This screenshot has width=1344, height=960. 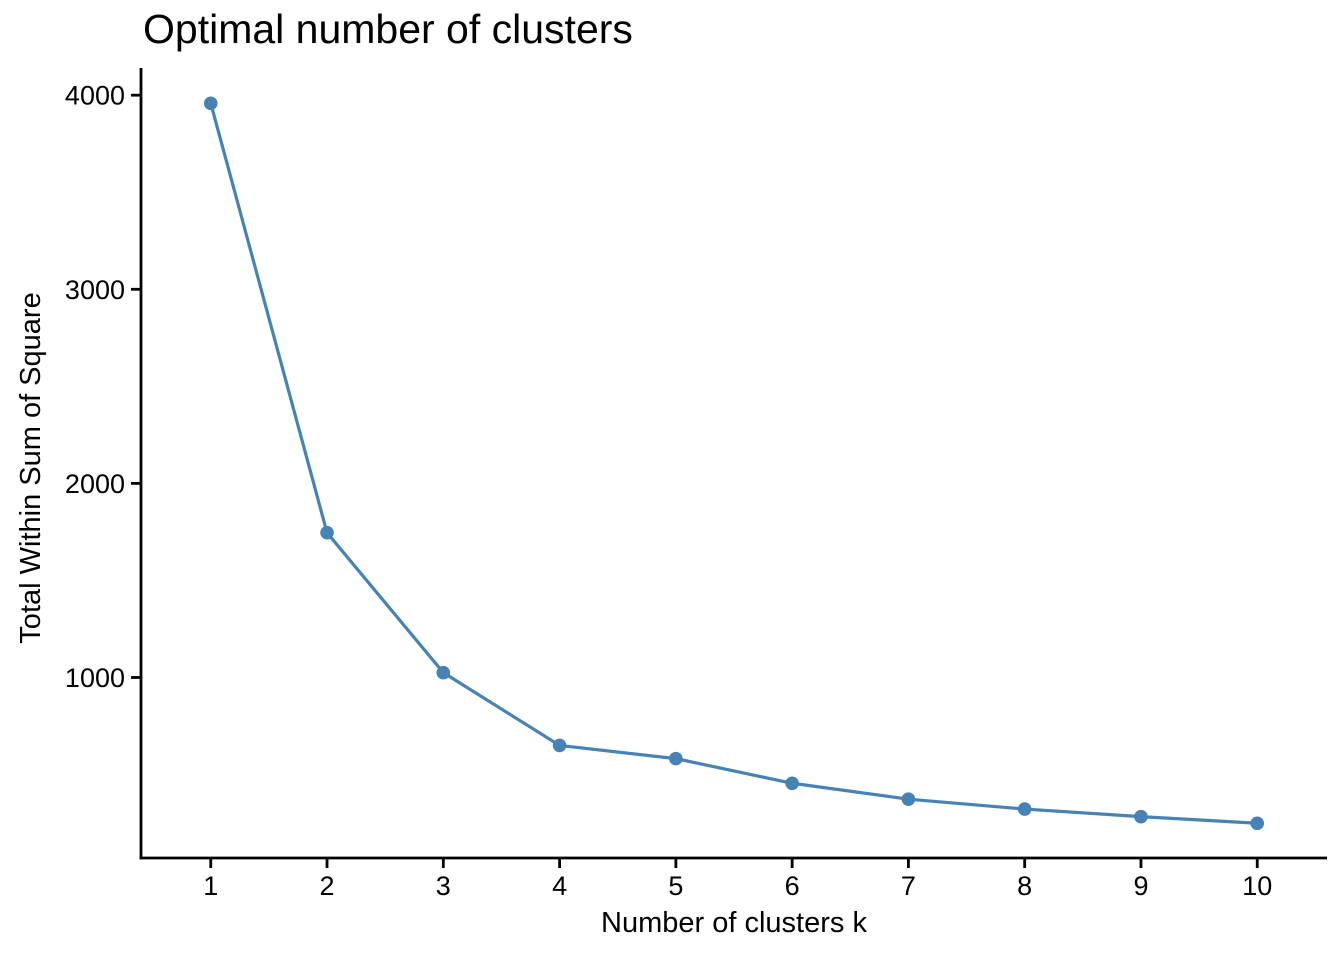 What do you see at coordinates (733, 878) in the screenshot?
I see `x-axis: 1 2 3 4 5 6 7 8 9 10` at bounding box center [733, 878].